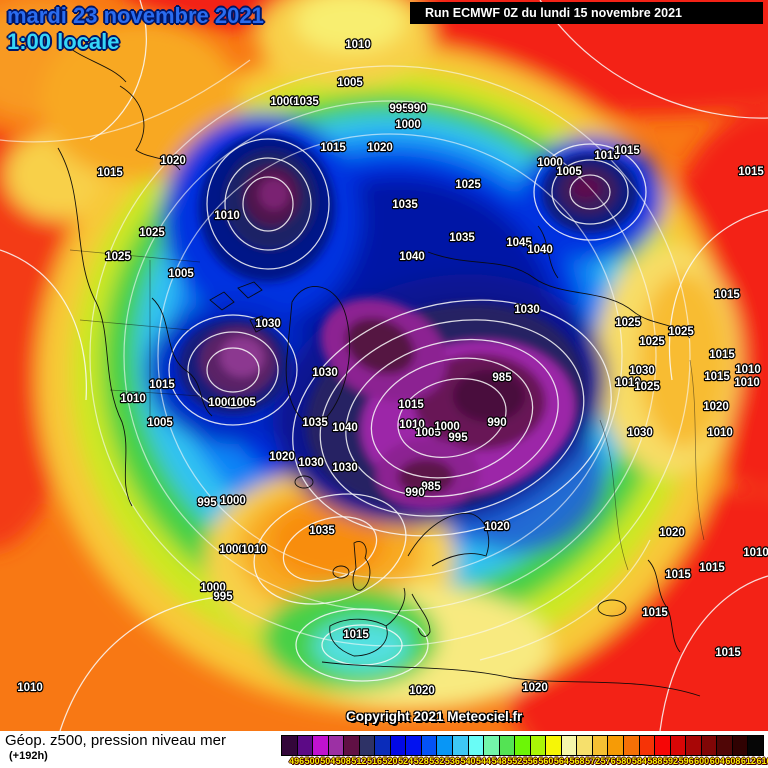  What do you see at coordinates (468, 761) in the screenshot?
I see `colorbar-value: 540` at bounding box center [468, 761].